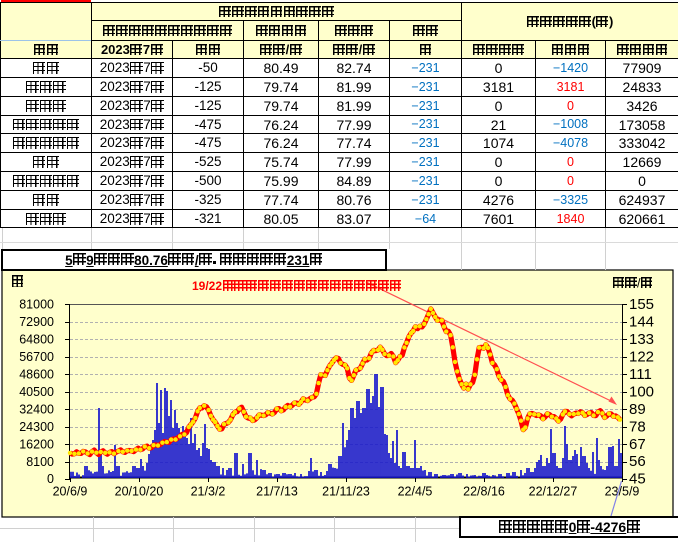  I want to click on svg-text: 40500, so click(36, 392).